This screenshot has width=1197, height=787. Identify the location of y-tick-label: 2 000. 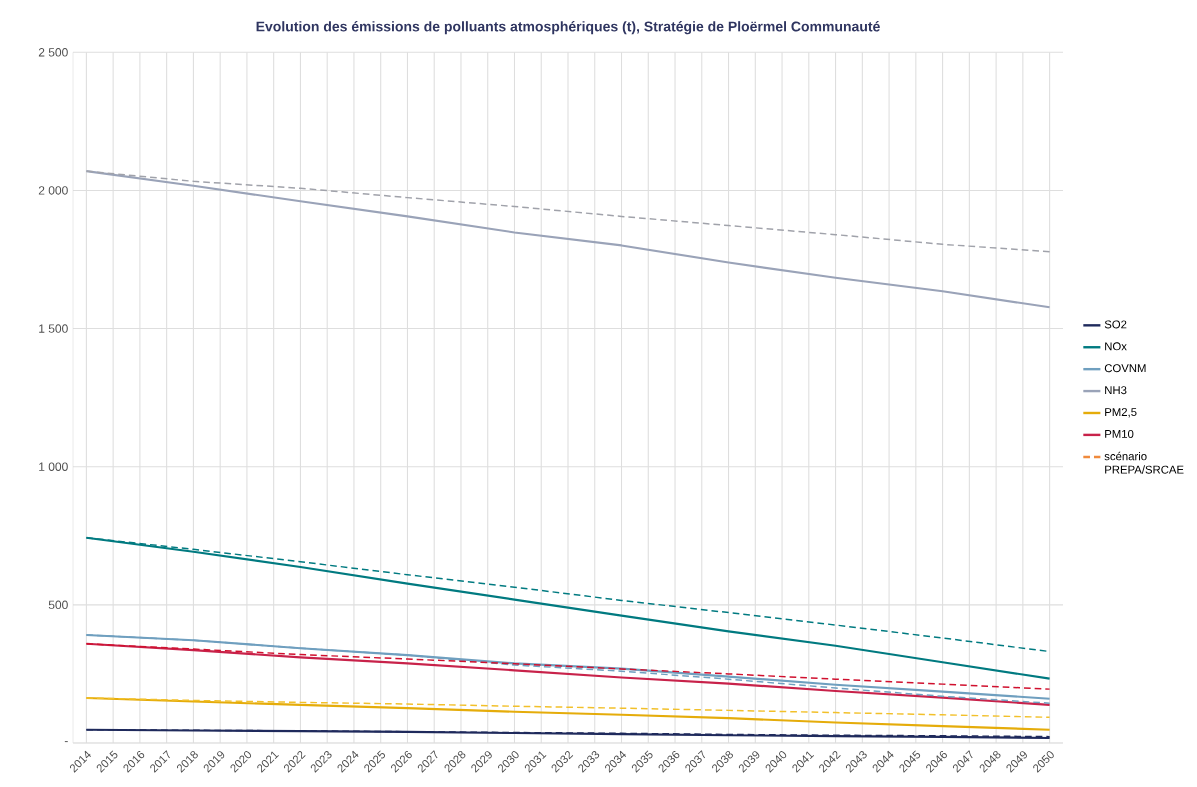
(53, 190).